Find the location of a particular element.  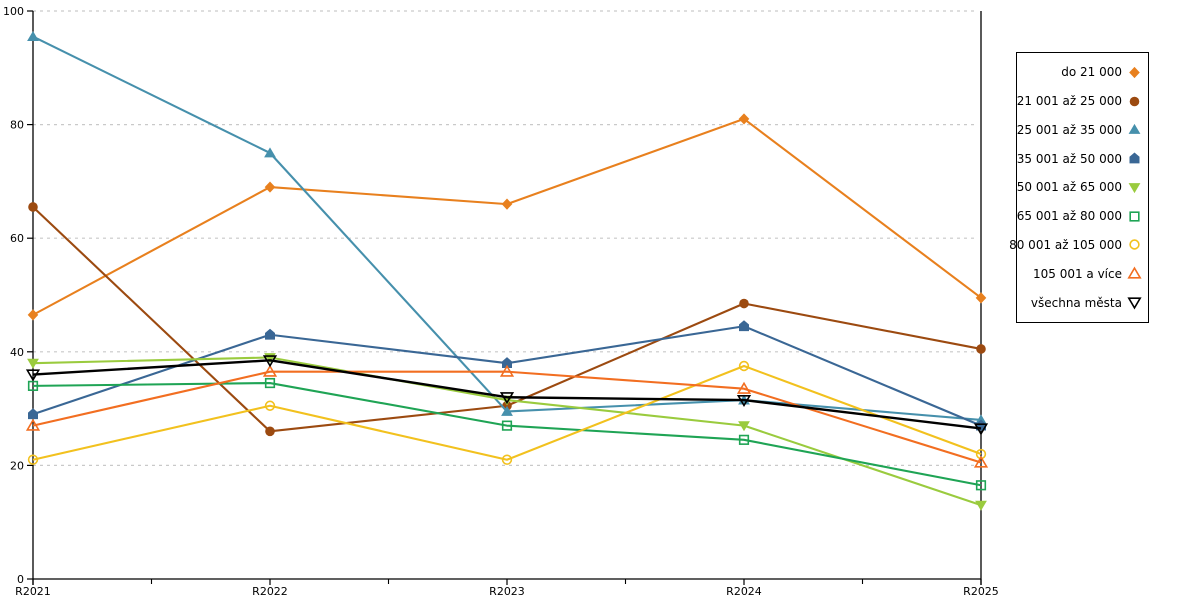

y-tick-label: 60 is located at coordinates (17, 238).